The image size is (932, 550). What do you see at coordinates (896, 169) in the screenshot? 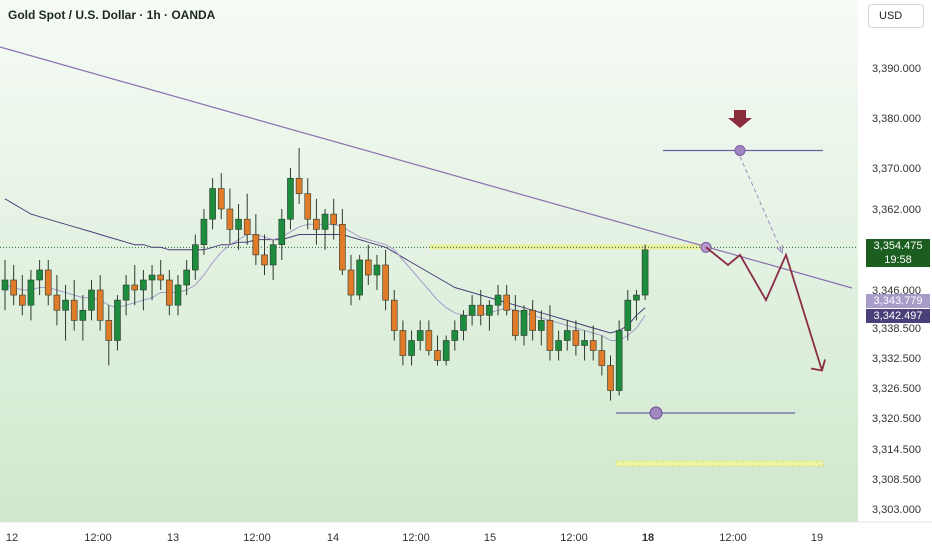
I see `y-tick-label: 3,370.000` at bounding box center [896, 169].